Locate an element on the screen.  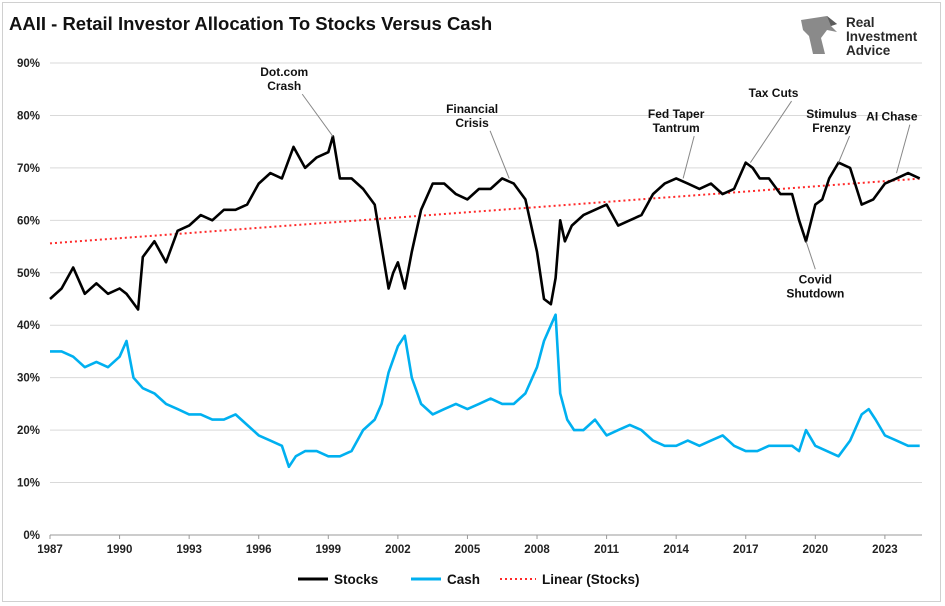
y-tick-label: 60% is located at coordinates (28, 221).